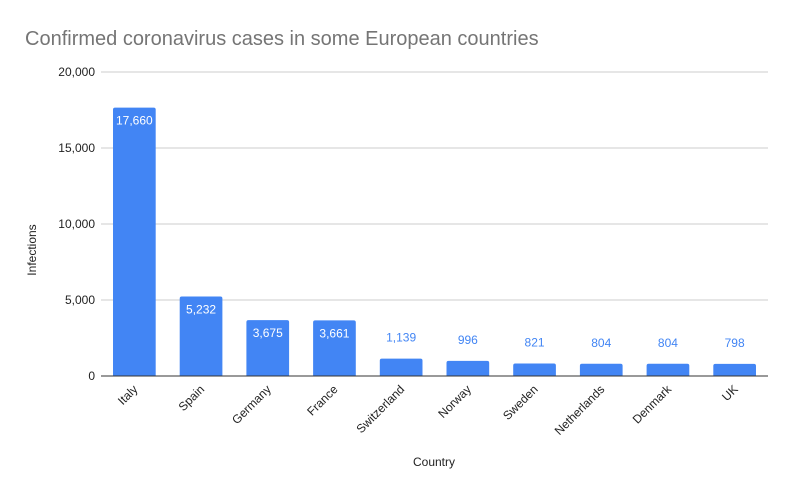 Image resolution: width=792 pixels, height=494 pixels. I want to click on data-label: 5,232, so click(201, 309).